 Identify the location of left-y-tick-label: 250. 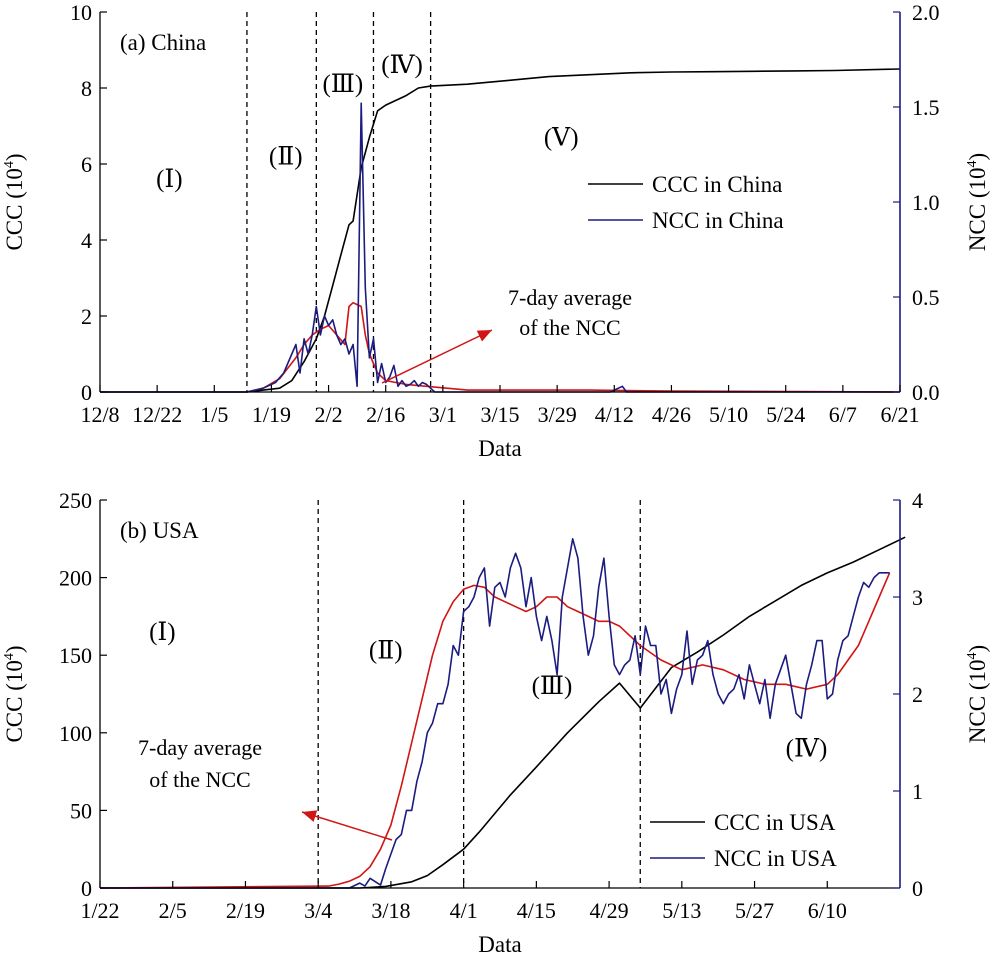
(75, 500).